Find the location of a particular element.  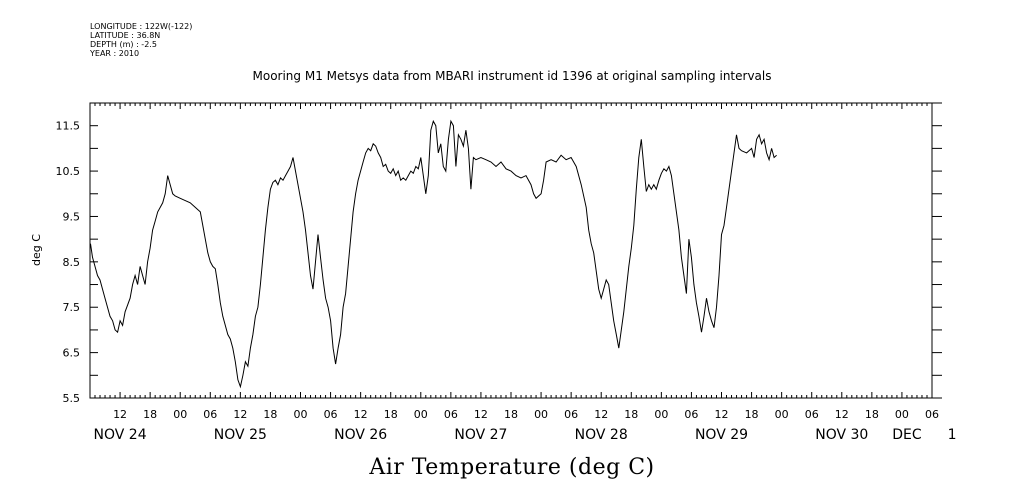

y-tick-label: 11.5 is located at coordinates (68, 126).